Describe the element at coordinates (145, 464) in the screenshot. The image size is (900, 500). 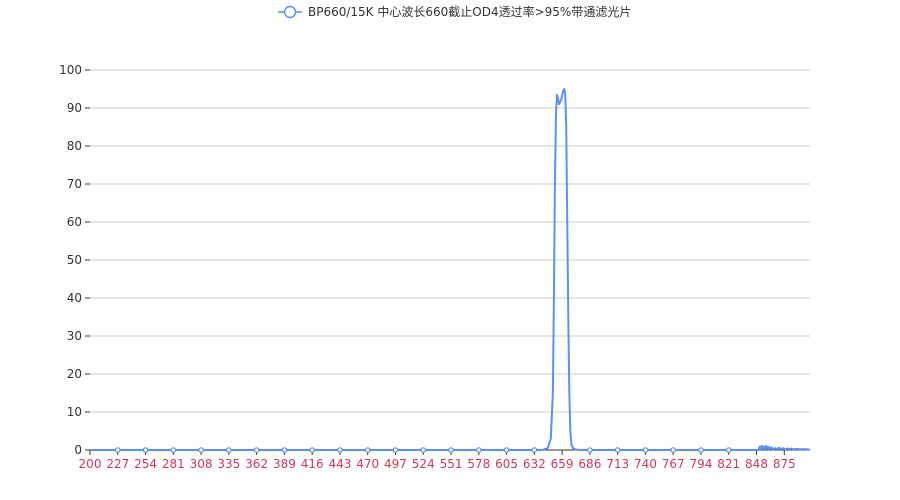
I see `x-tick-label: 254` at that location.